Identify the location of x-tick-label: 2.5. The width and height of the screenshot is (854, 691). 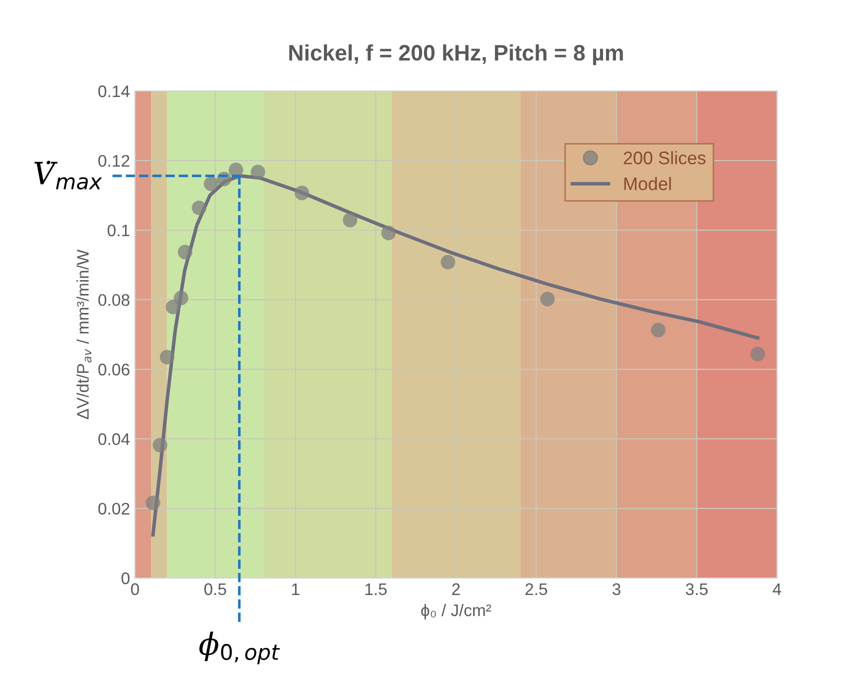
(537, 589).